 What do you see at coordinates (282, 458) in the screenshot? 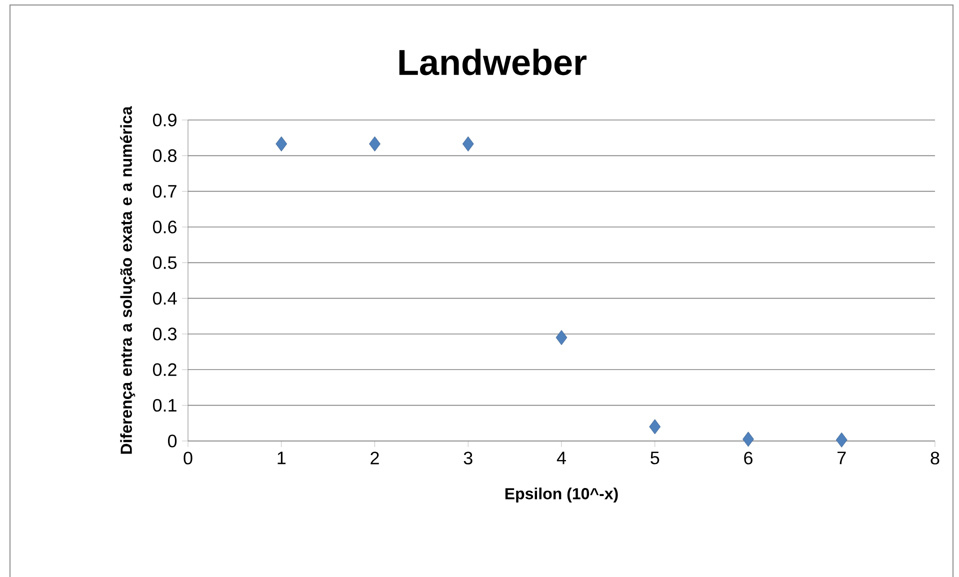
I see `x-tick-label: 1` at bounding box center [282, 458].